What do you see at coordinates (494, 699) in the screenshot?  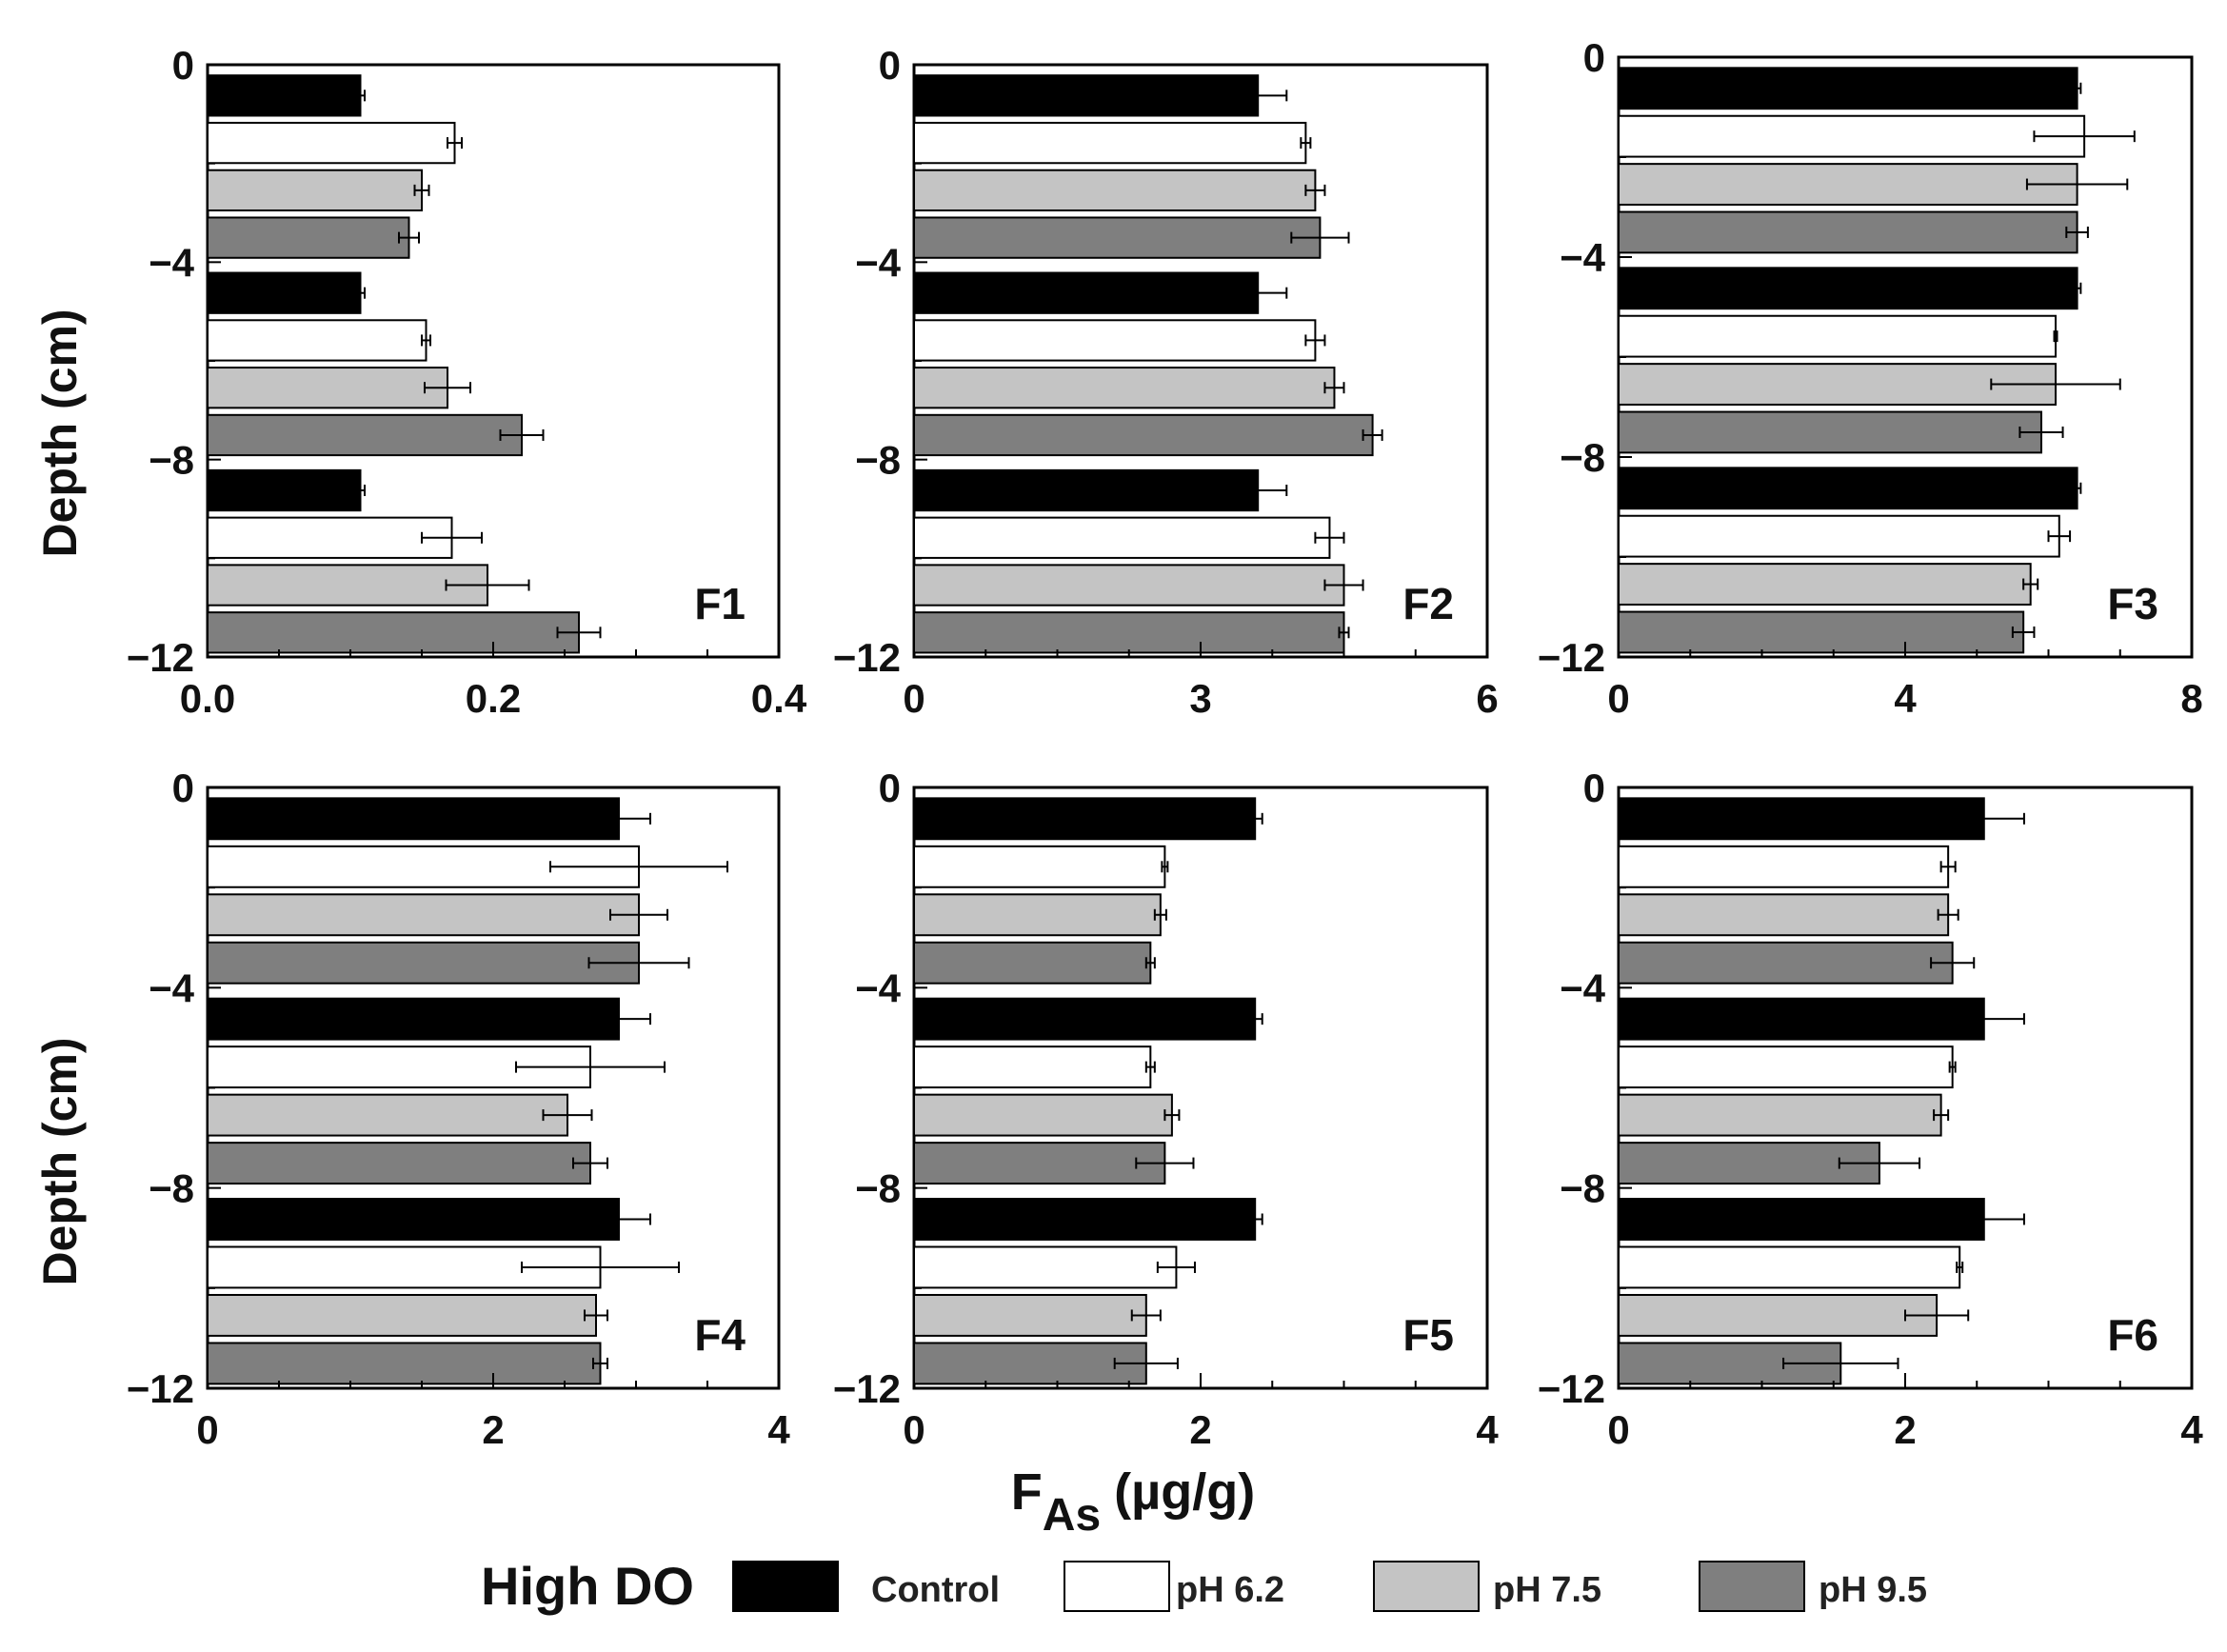 I see `x-tick-label: 0.2` at bounding box center [494, 699].